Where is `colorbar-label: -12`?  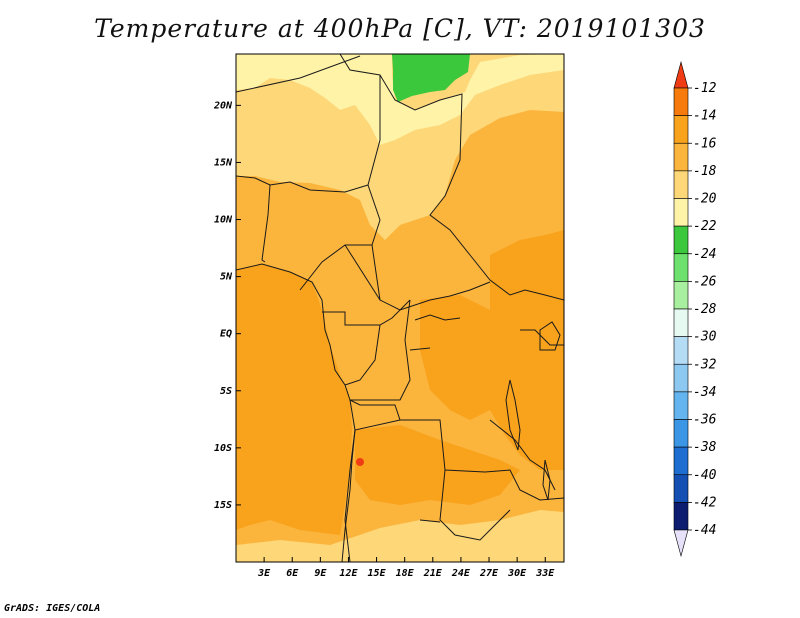
colorbar-label: -12 is located at coordinates (705, 88).